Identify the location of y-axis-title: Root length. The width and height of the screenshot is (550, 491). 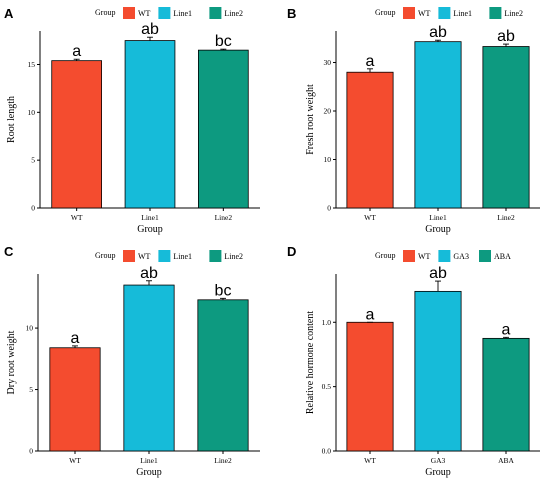
(11, 119).